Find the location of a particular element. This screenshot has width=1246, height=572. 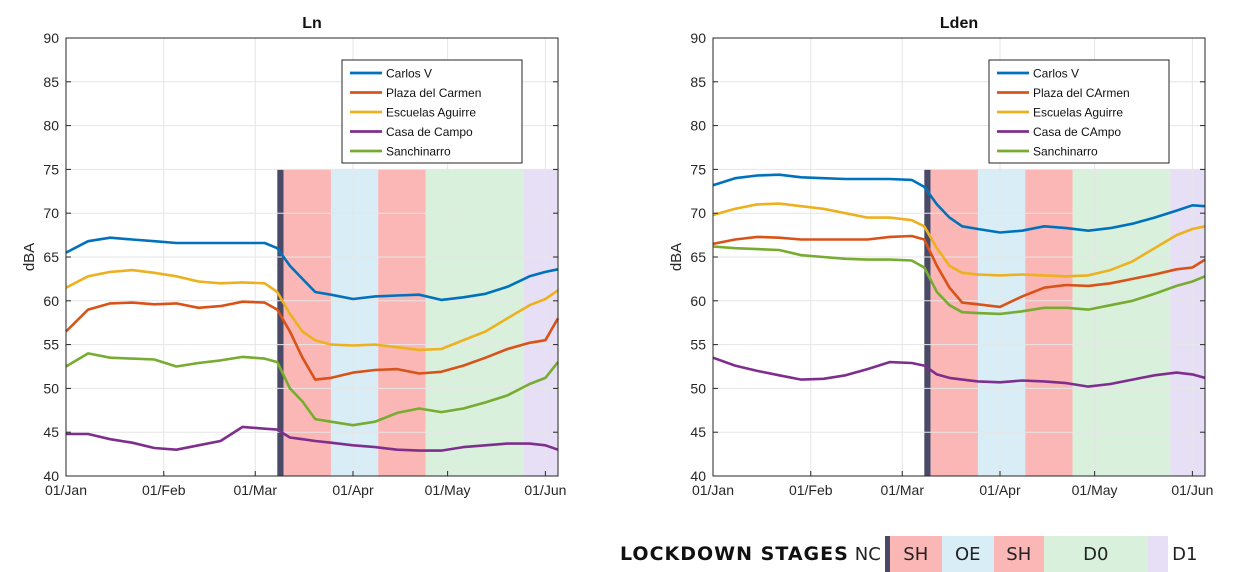

stage-sh-1: SH is located at coordinates (915, 554).